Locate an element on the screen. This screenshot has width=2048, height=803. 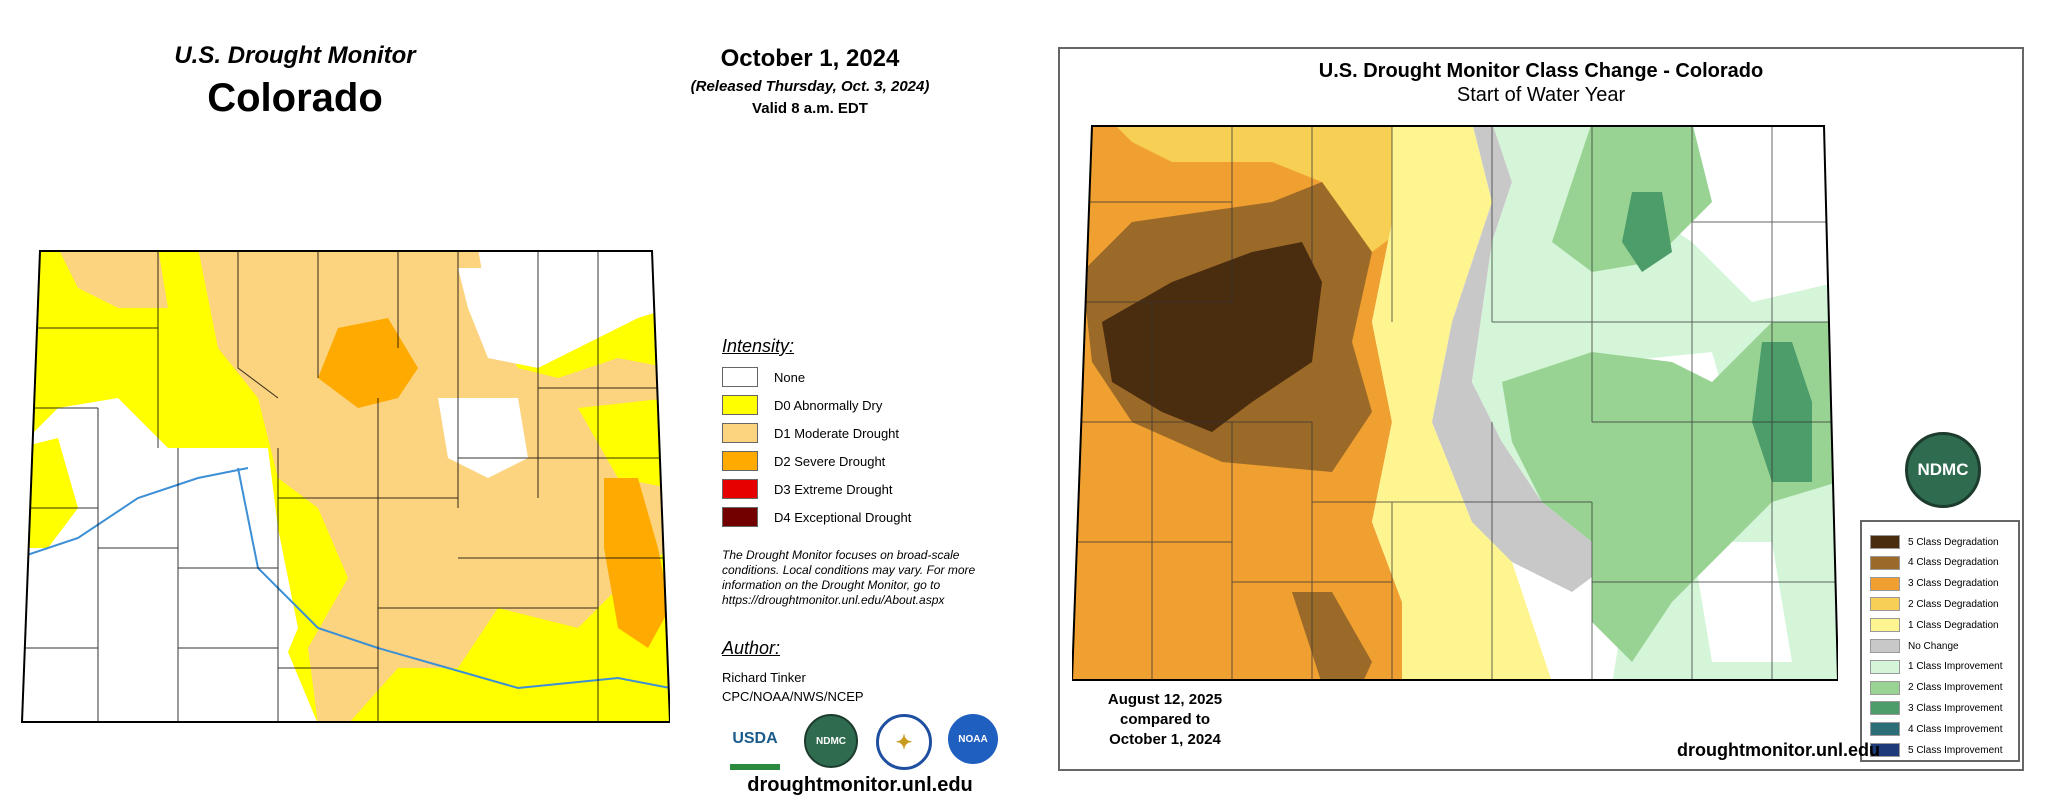
map-date: October 1, 2024 is located at coordinates (810, 58).